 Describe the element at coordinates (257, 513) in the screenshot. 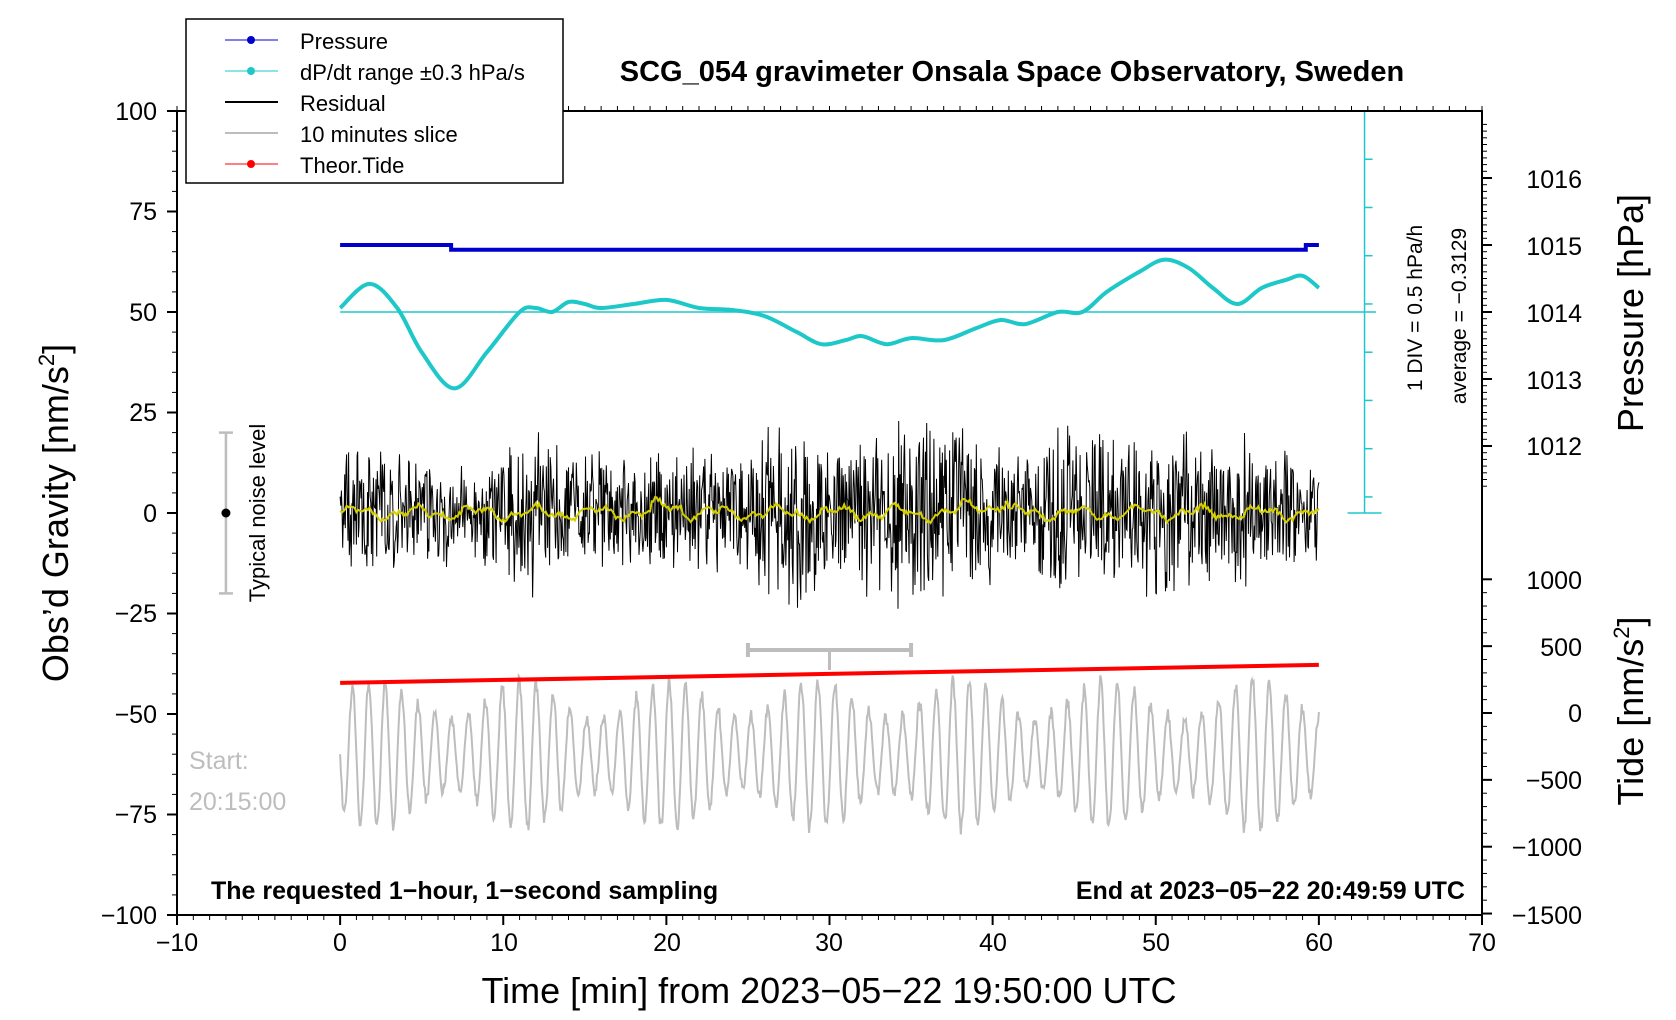

I see `noise-level-label: Typical noise level` at that location.